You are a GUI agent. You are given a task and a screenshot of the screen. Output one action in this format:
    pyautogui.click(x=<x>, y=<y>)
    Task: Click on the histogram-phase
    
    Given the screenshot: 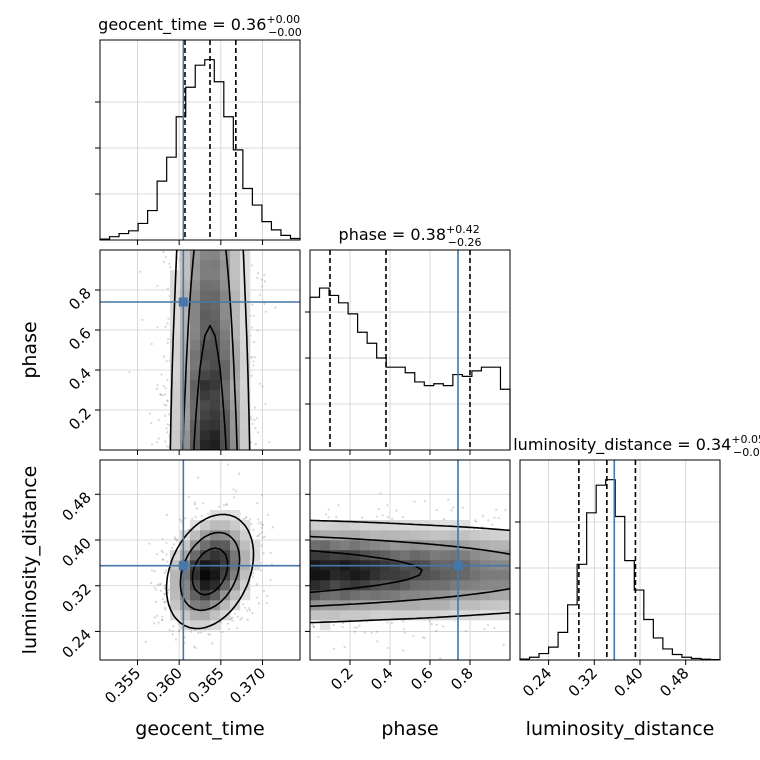 What is the action you would take?
    pyautogui.click(x=410, y=368)
    